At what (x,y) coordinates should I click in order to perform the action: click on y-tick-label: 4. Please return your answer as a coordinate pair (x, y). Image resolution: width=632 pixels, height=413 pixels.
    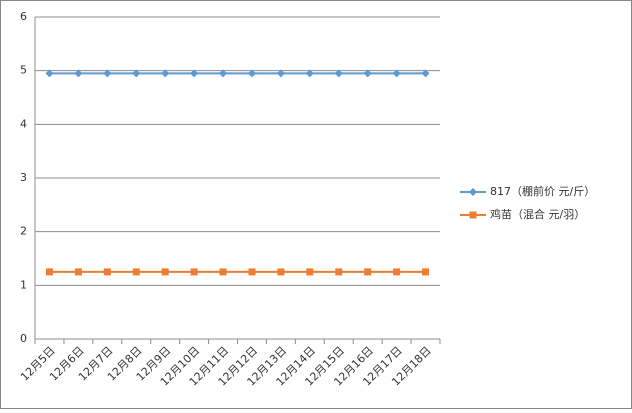
    Looking at the image, I should click on (23, 123).